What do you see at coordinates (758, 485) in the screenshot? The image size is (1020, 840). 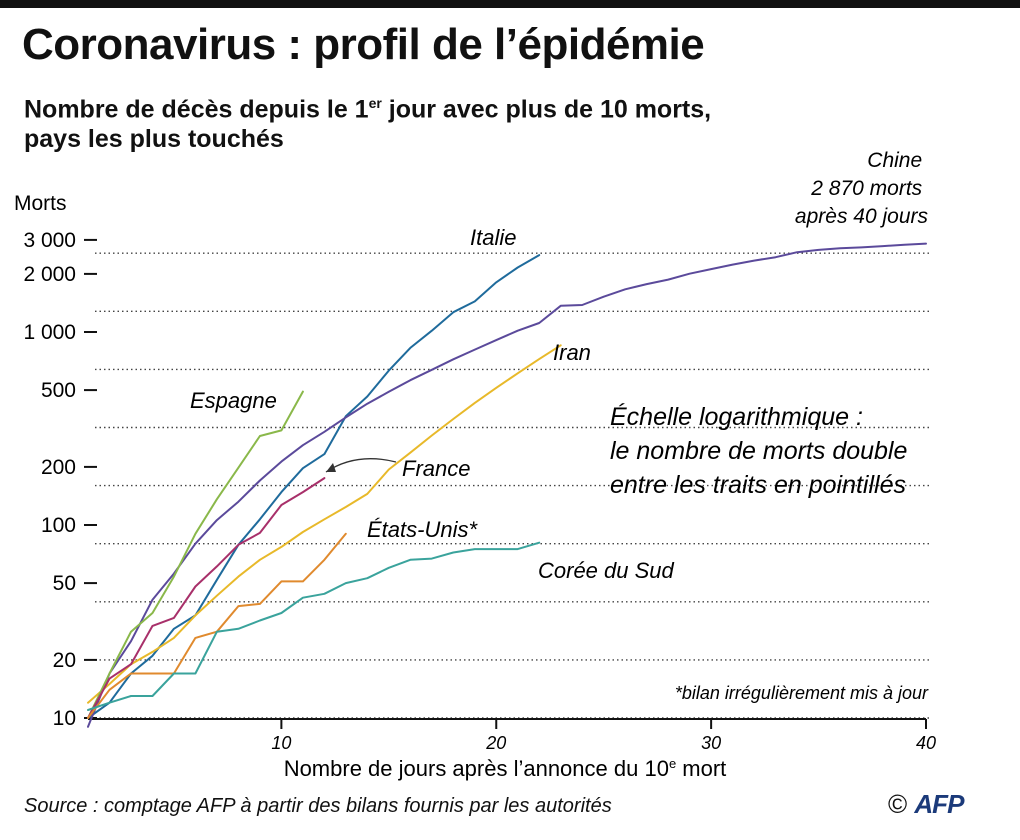 I see `scale-note-line-3: entre les traits en pointillés` at bounding box center [758, 485].